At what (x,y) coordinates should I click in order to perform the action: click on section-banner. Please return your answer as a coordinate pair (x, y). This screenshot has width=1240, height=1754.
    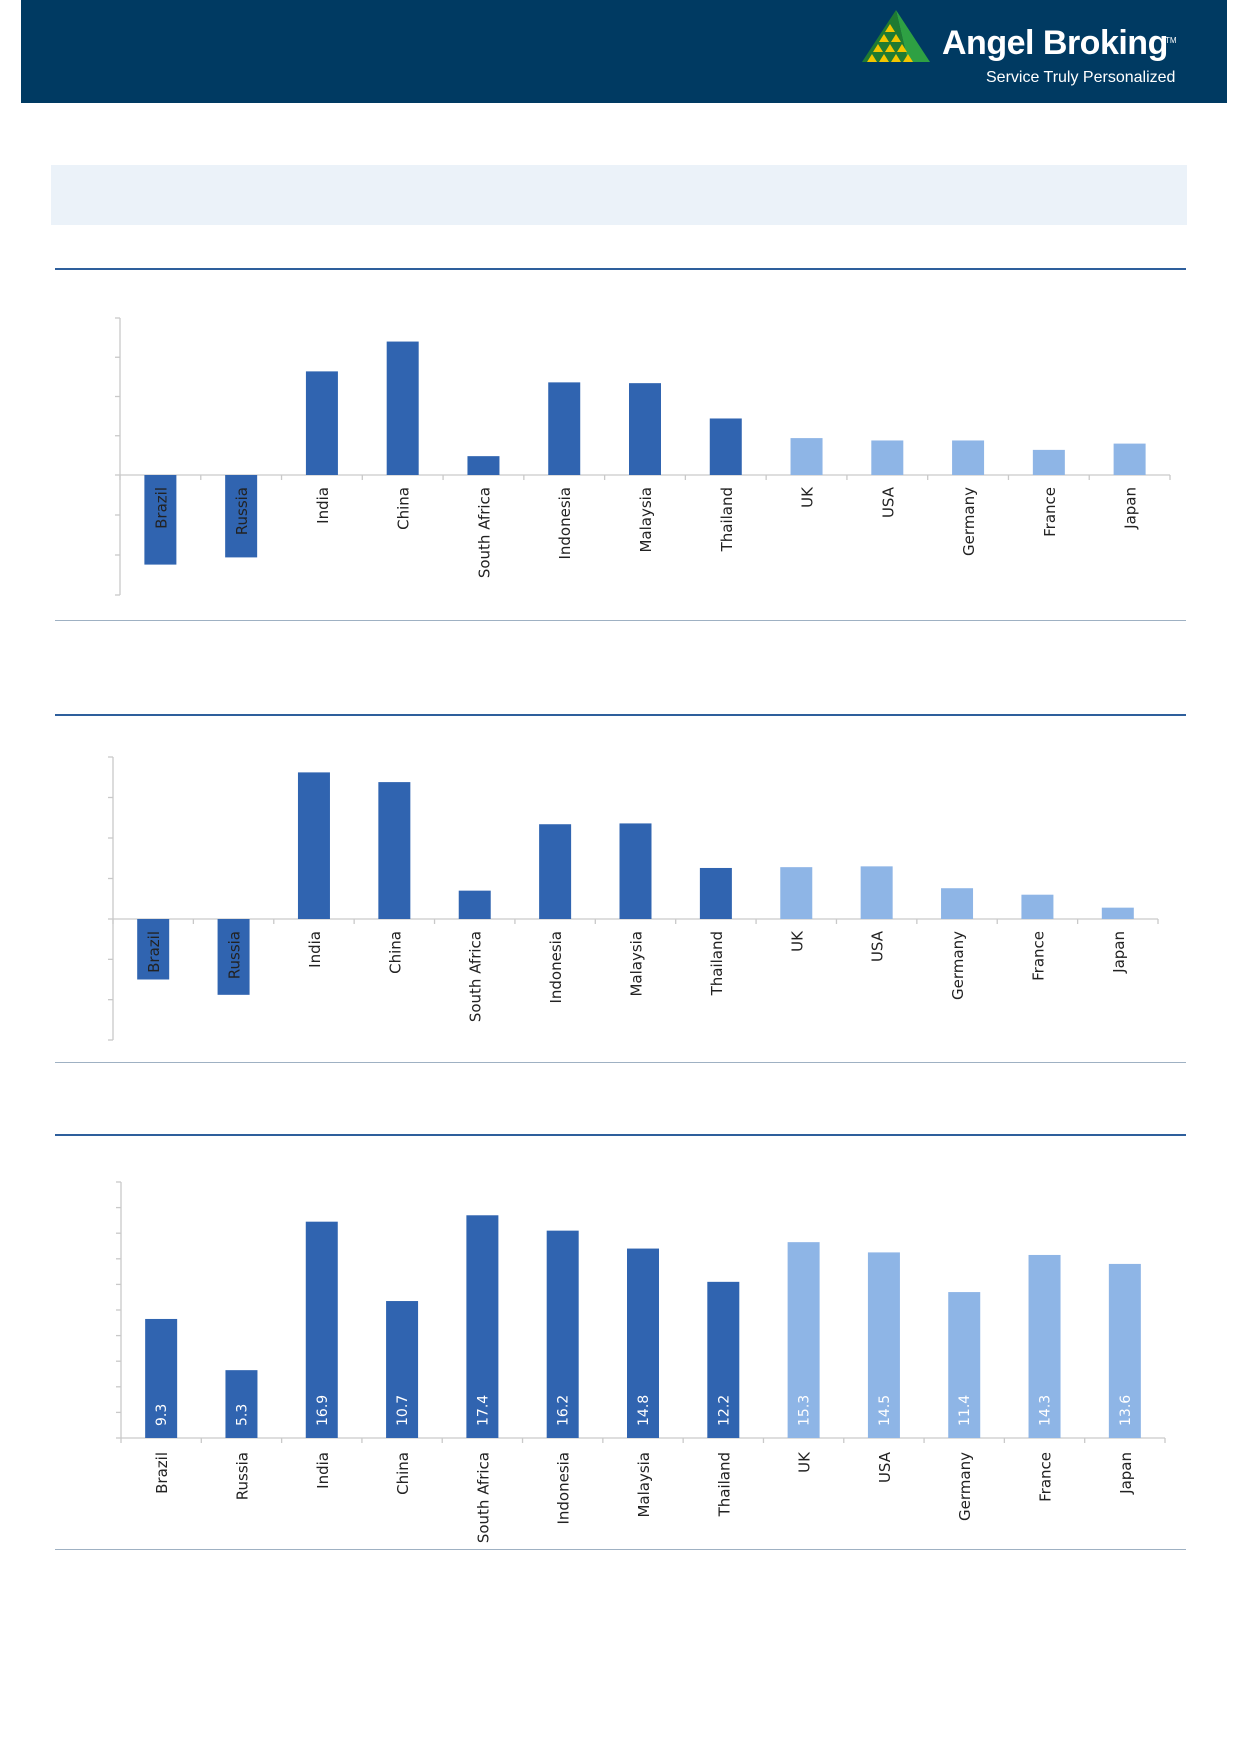
    Looking at the image, I should click on (619, 195).